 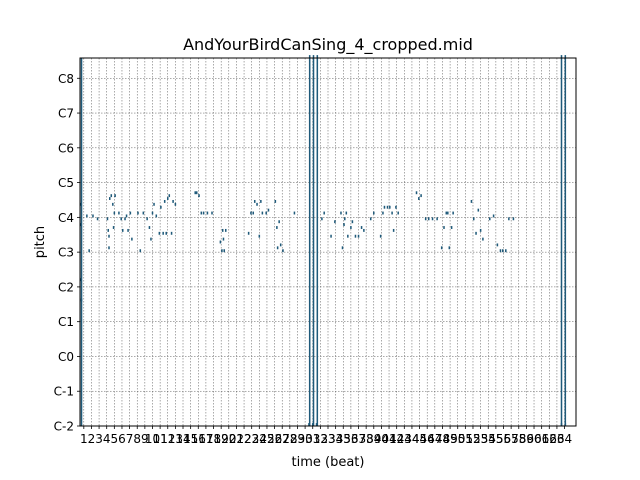 I want to click on x-tick-label: 59, so click(x=526, y=439).